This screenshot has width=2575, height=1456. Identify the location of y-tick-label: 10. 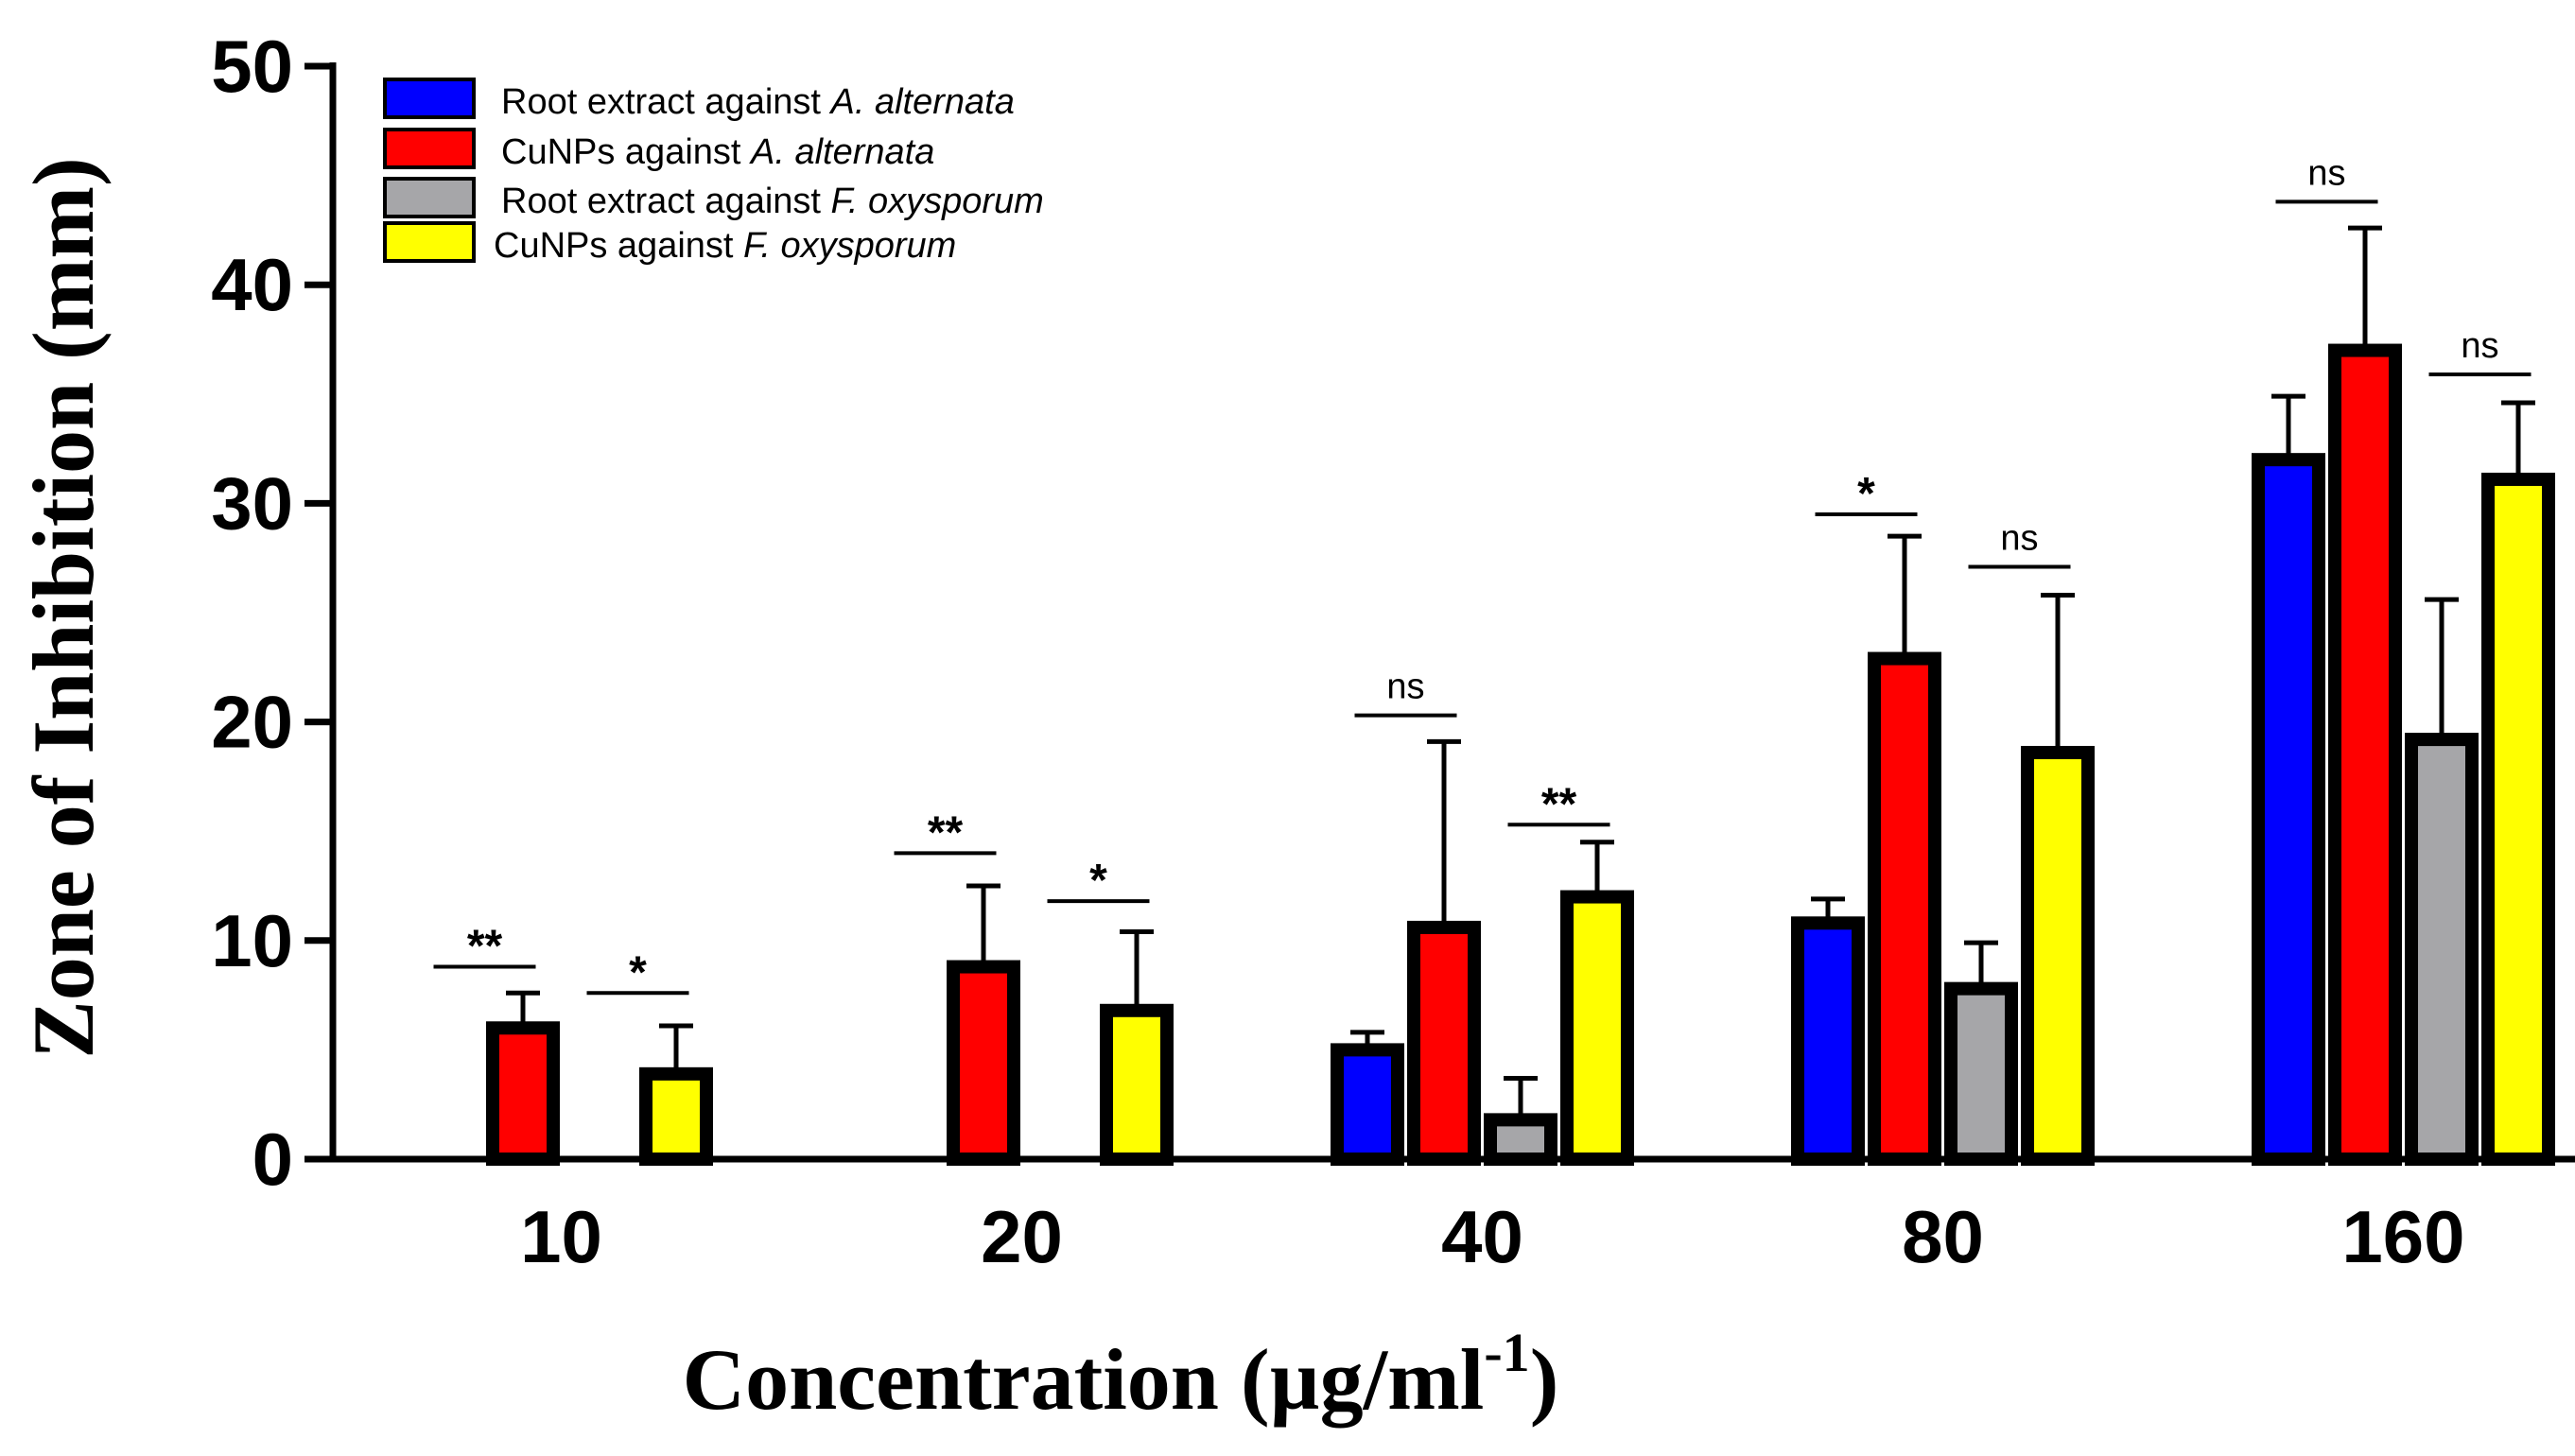
(252, 940).